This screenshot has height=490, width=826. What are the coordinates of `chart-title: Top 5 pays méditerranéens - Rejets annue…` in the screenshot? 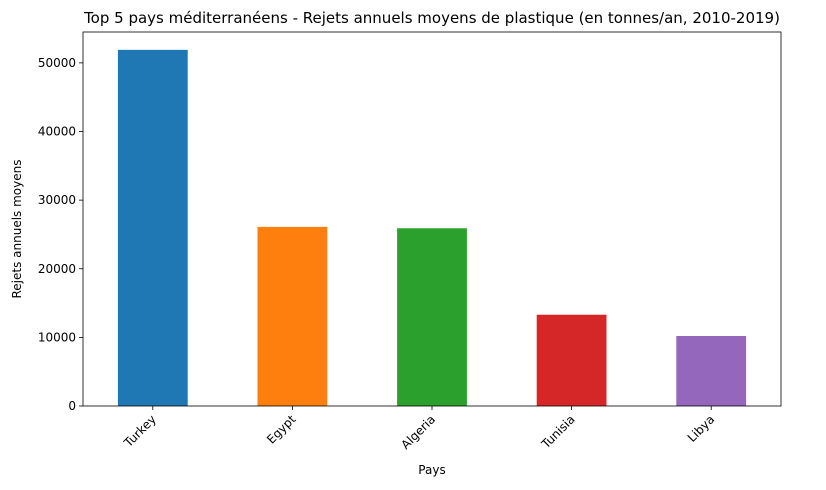 It's located at (431, 18).